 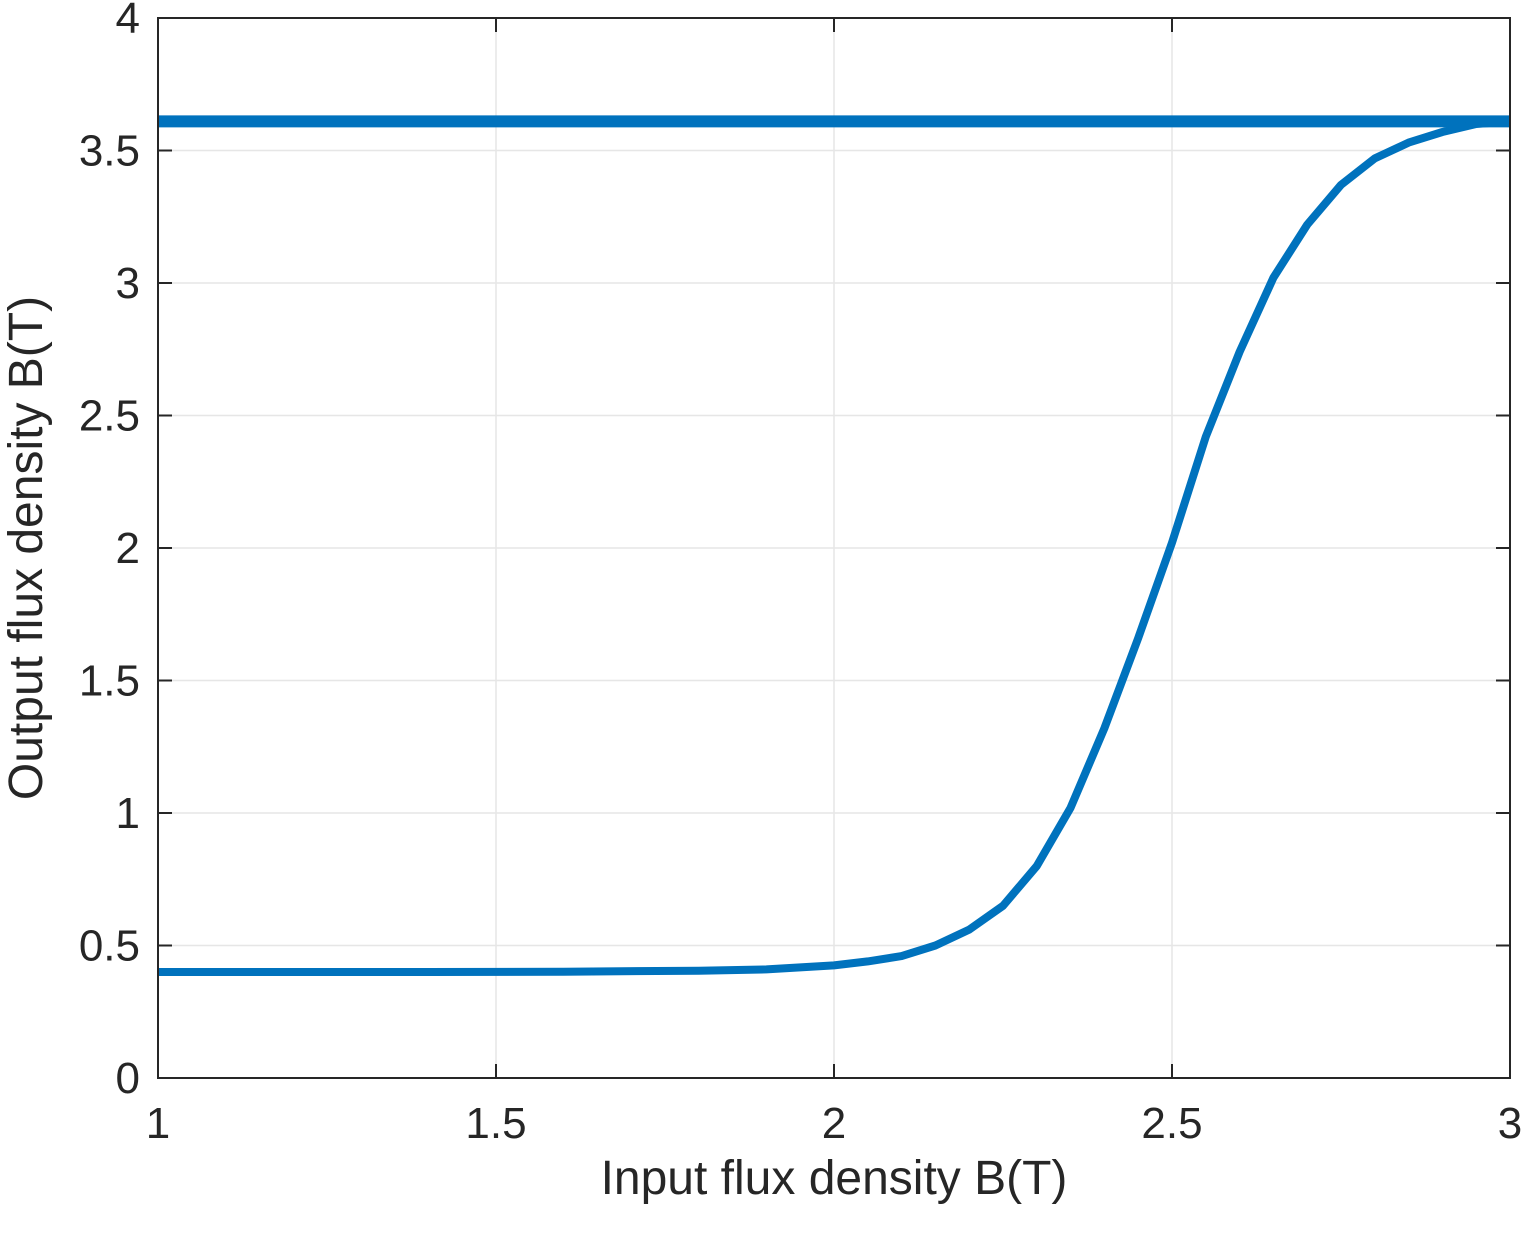 What do you see at coordinates (109, 681) in the screenshot?
I see `y-tick-label: 1.5` at bounding box center [109, 681].